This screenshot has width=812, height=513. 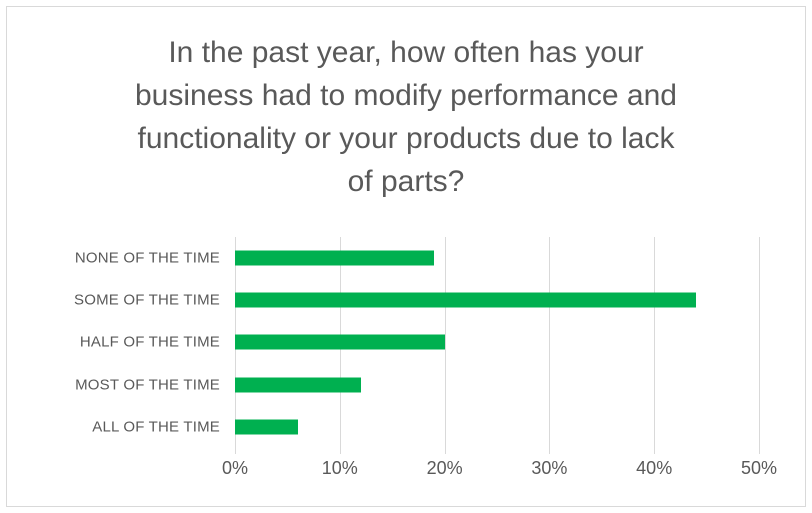 What do you see at coordinates (549, 468) in the screenshot?
I see `x-tick-label: 30%` at bounding box center [549, 468].